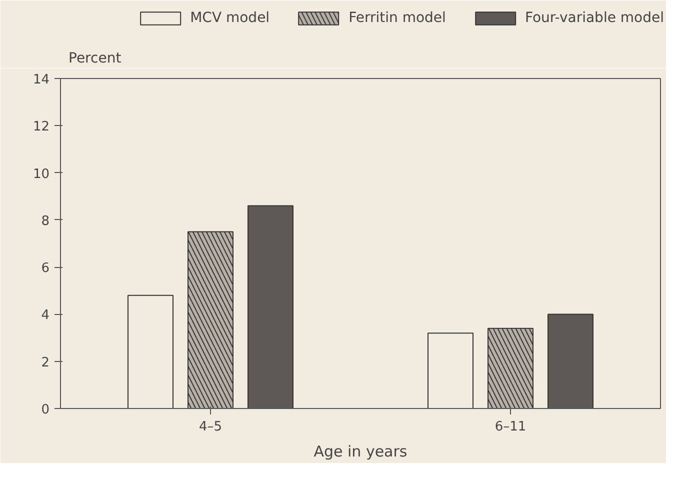 Image resolution: width=690 pixels, height=504 pixels. I want to click on y-tick-label: 12, so click(41, 127).